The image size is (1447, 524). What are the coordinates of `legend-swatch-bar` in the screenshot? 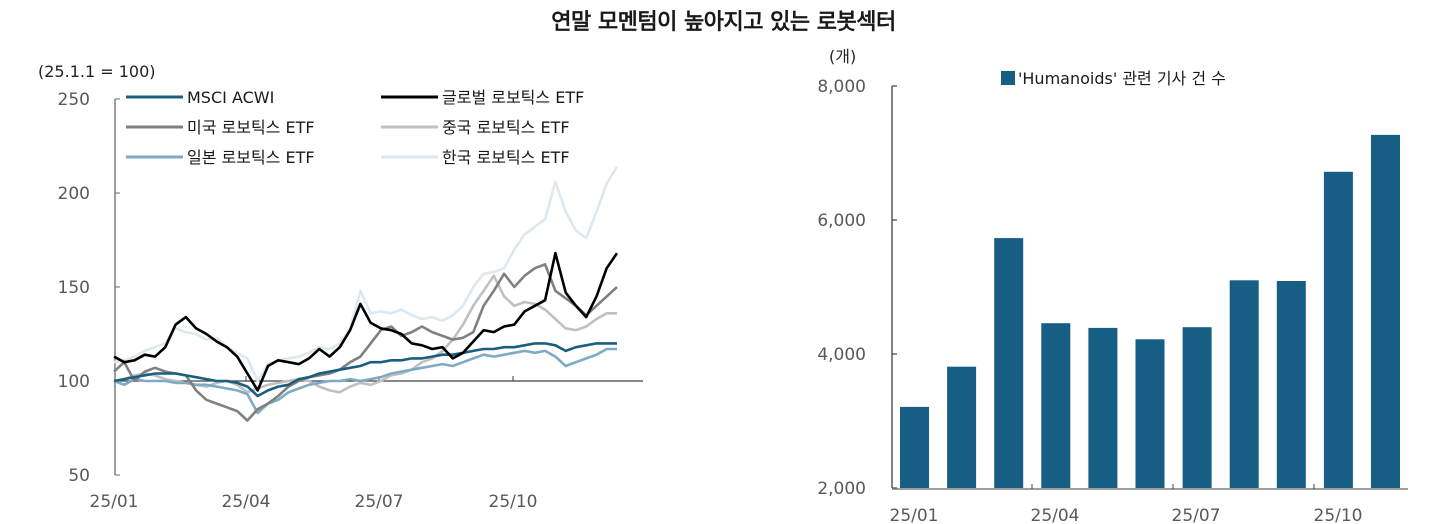 It's located at (1008, 78).